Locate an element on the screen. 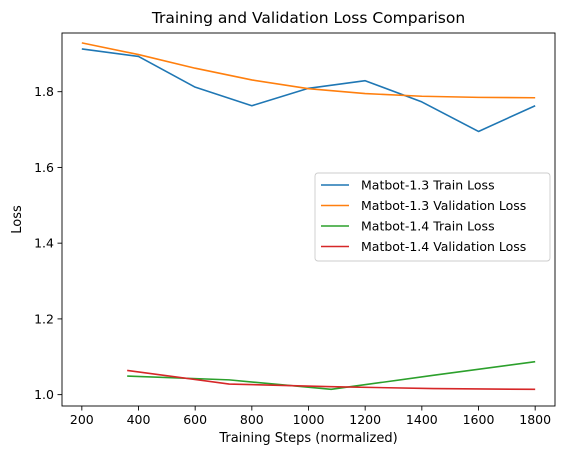  x-axis-label: Training Steps (normalized) is located at coordinates (307, 438).